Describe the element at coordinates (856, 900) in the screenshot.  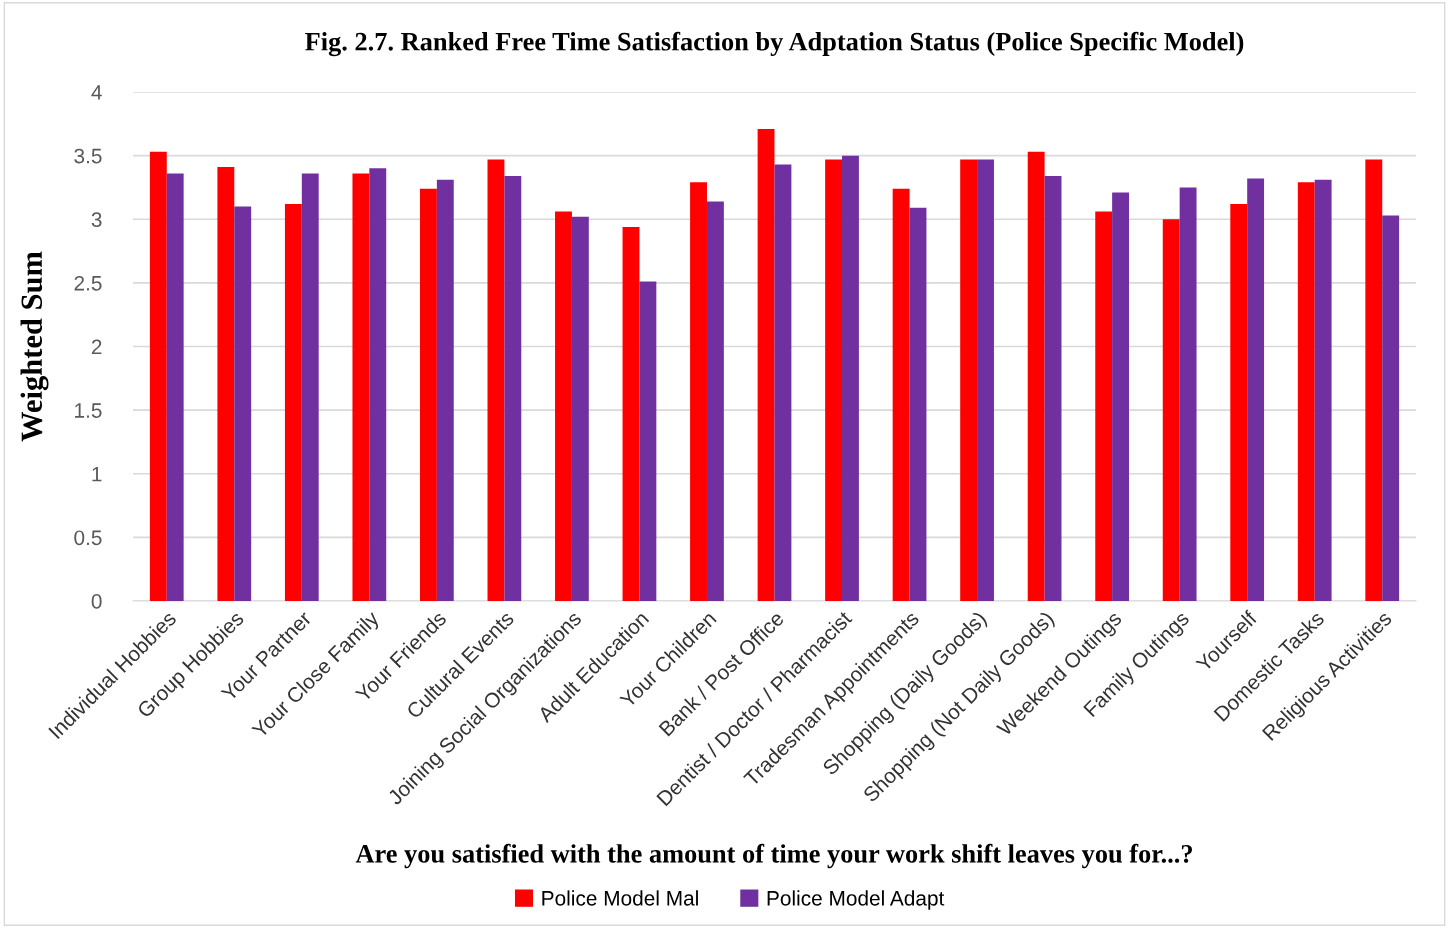
I see `legend-label: Police Model Adapt` at that location.